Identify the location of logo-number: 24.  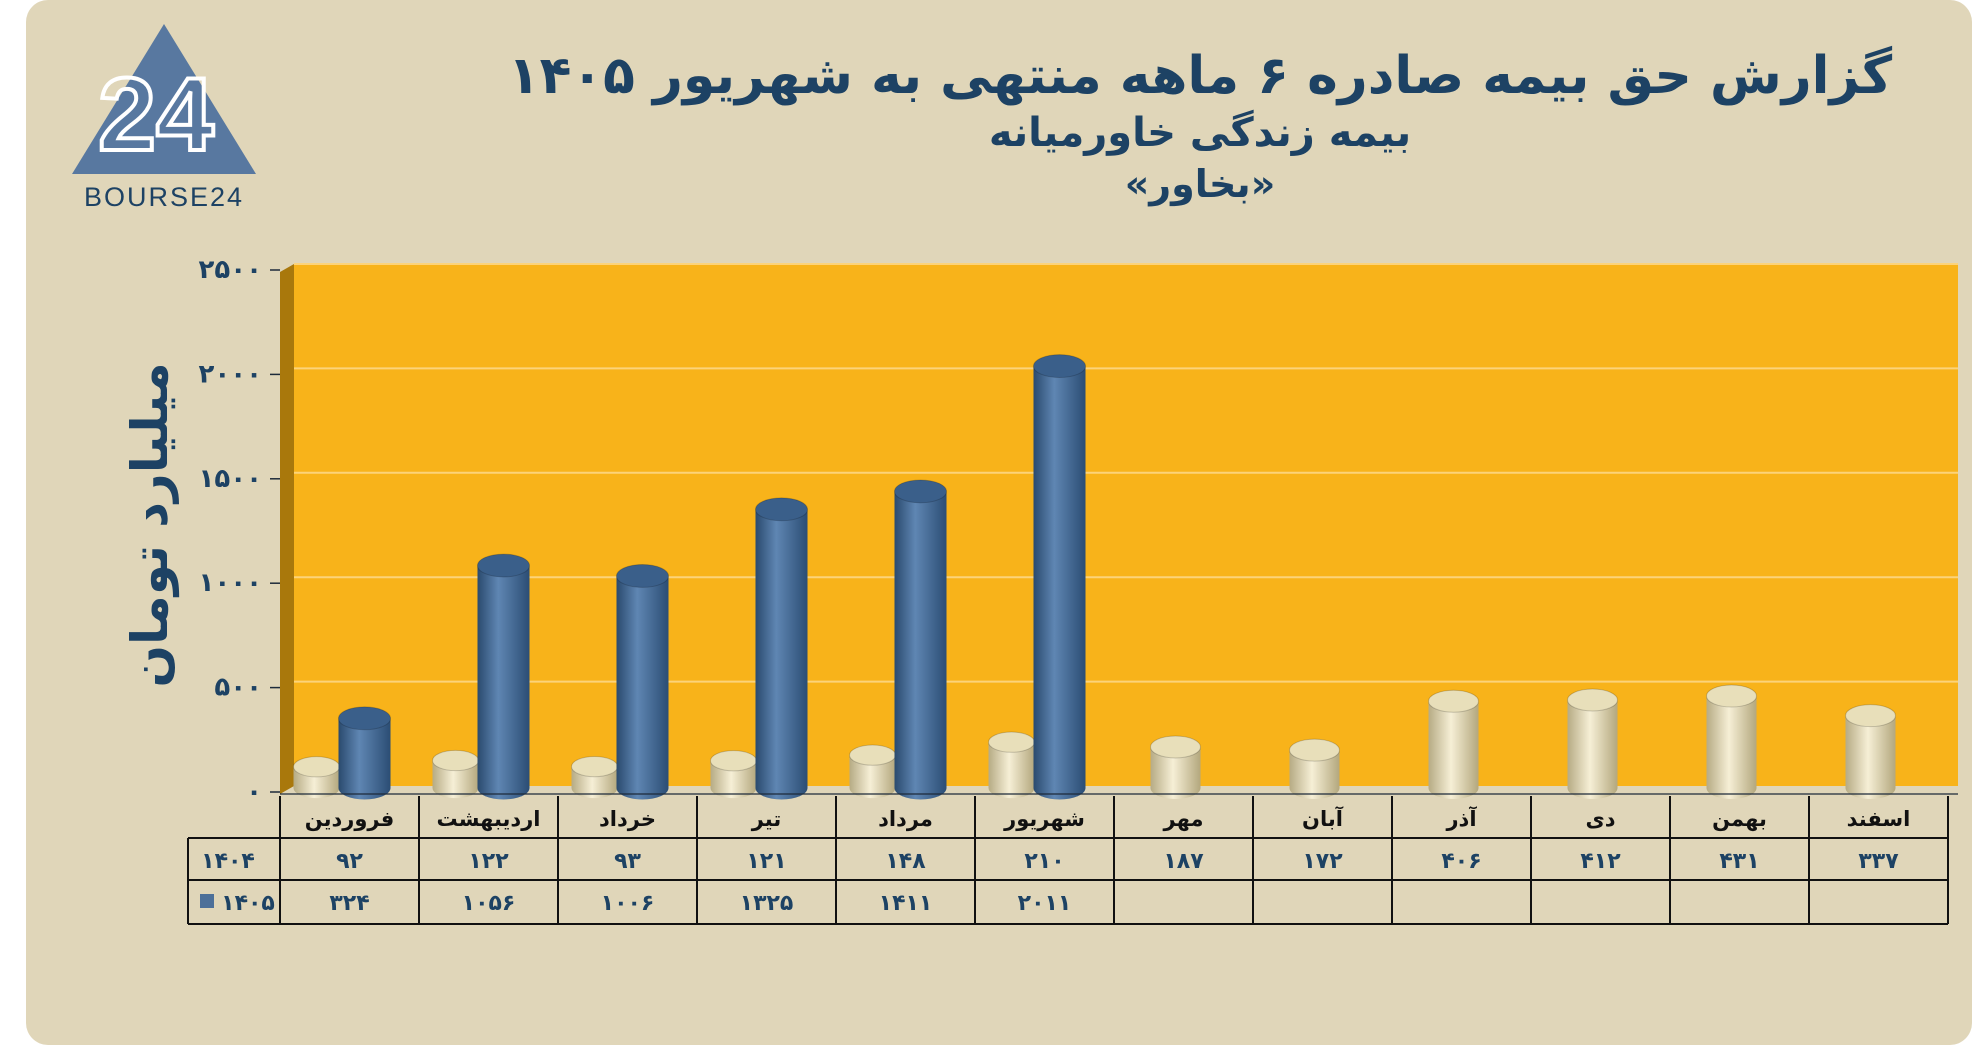
(156, 115).